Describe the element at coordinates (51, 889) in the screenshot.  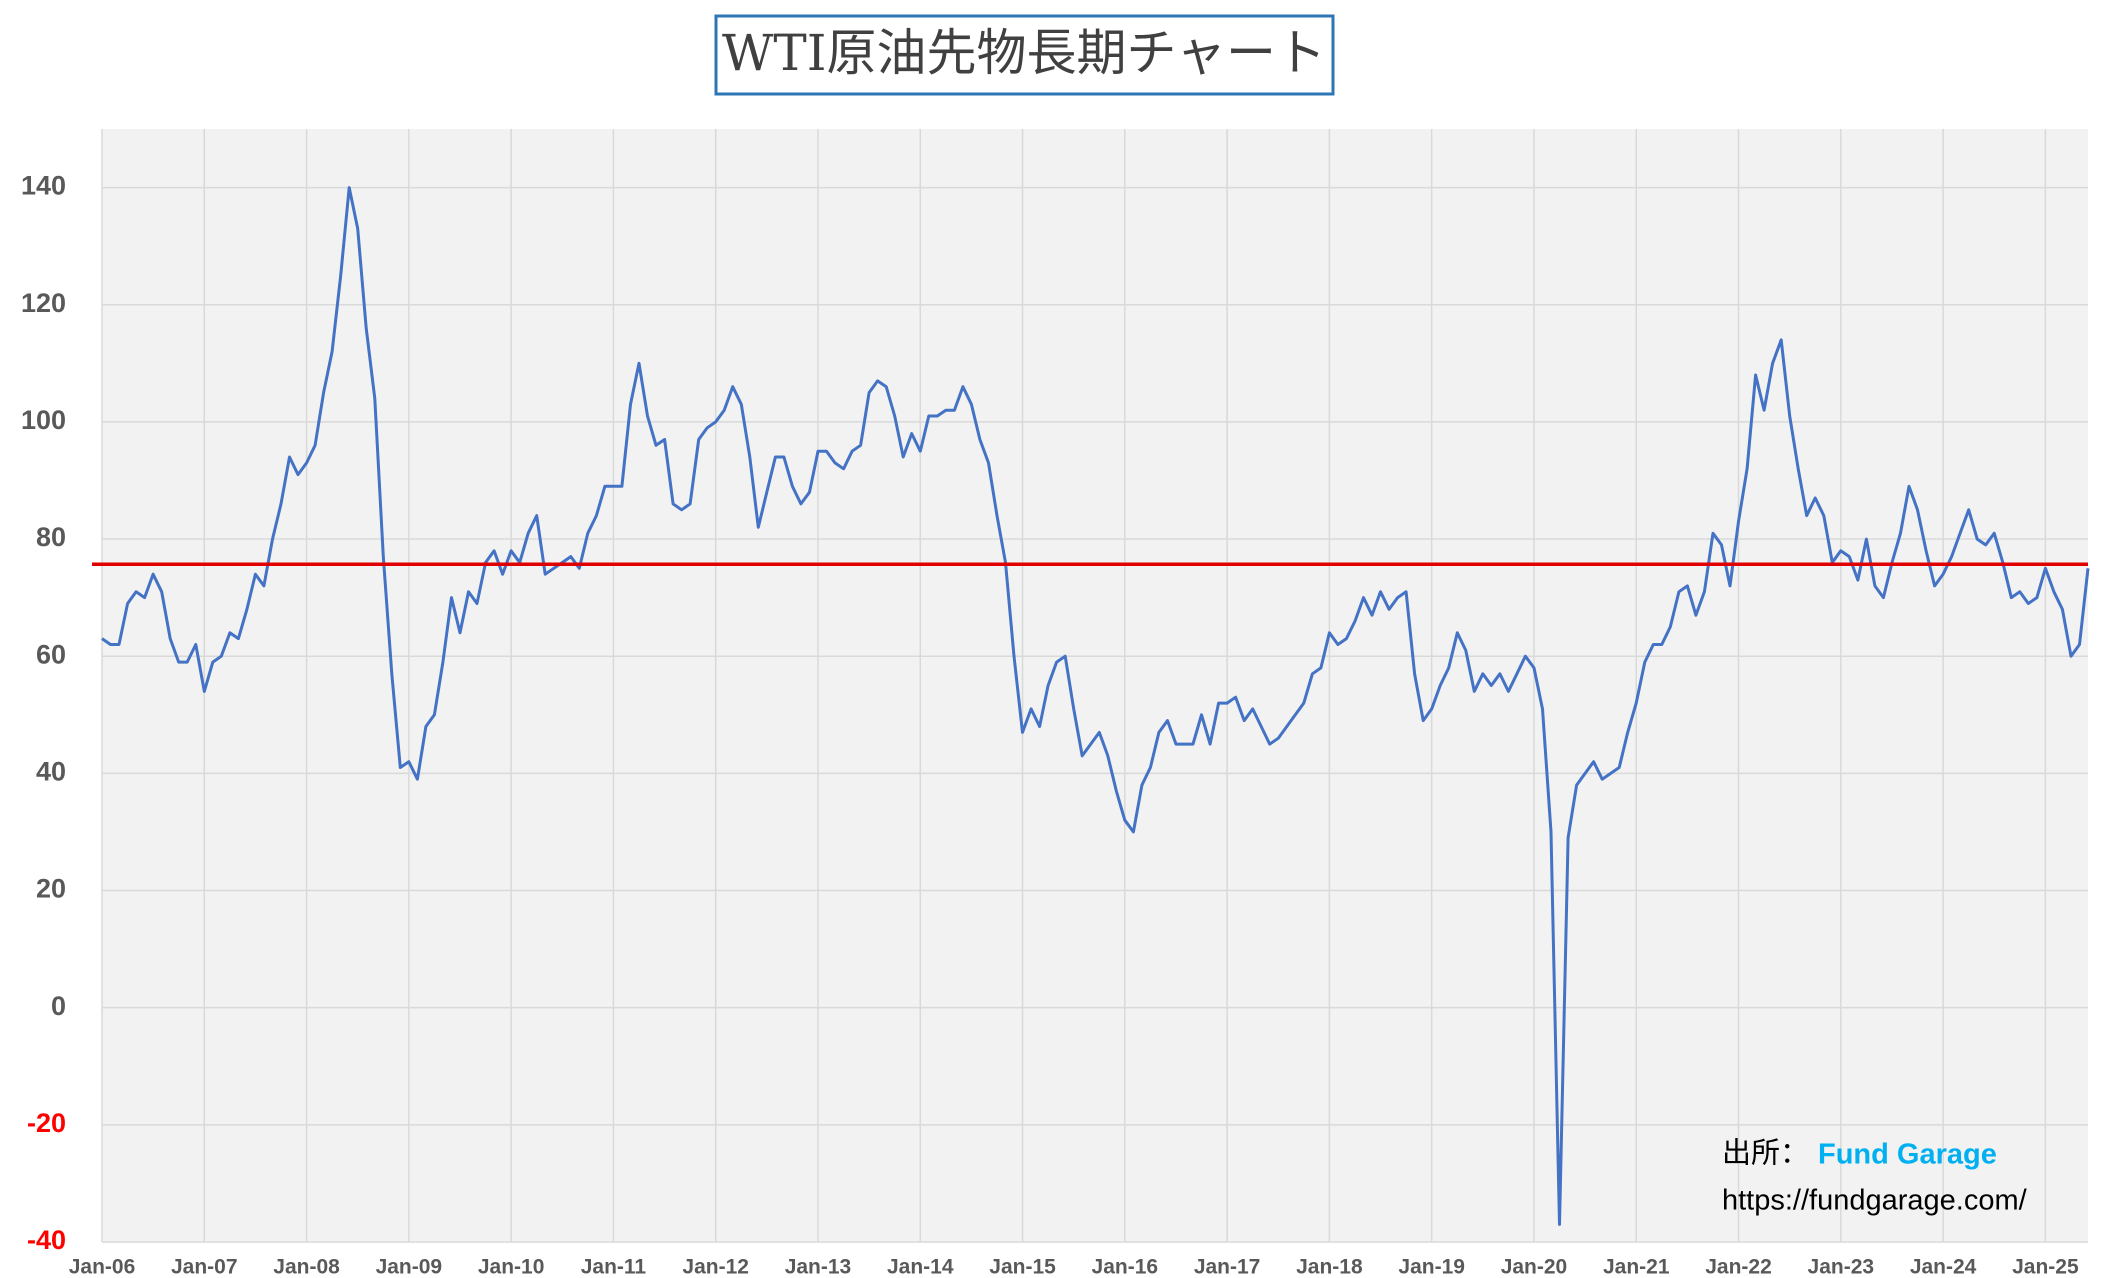
I see `y-tick-label: 20` at that location.